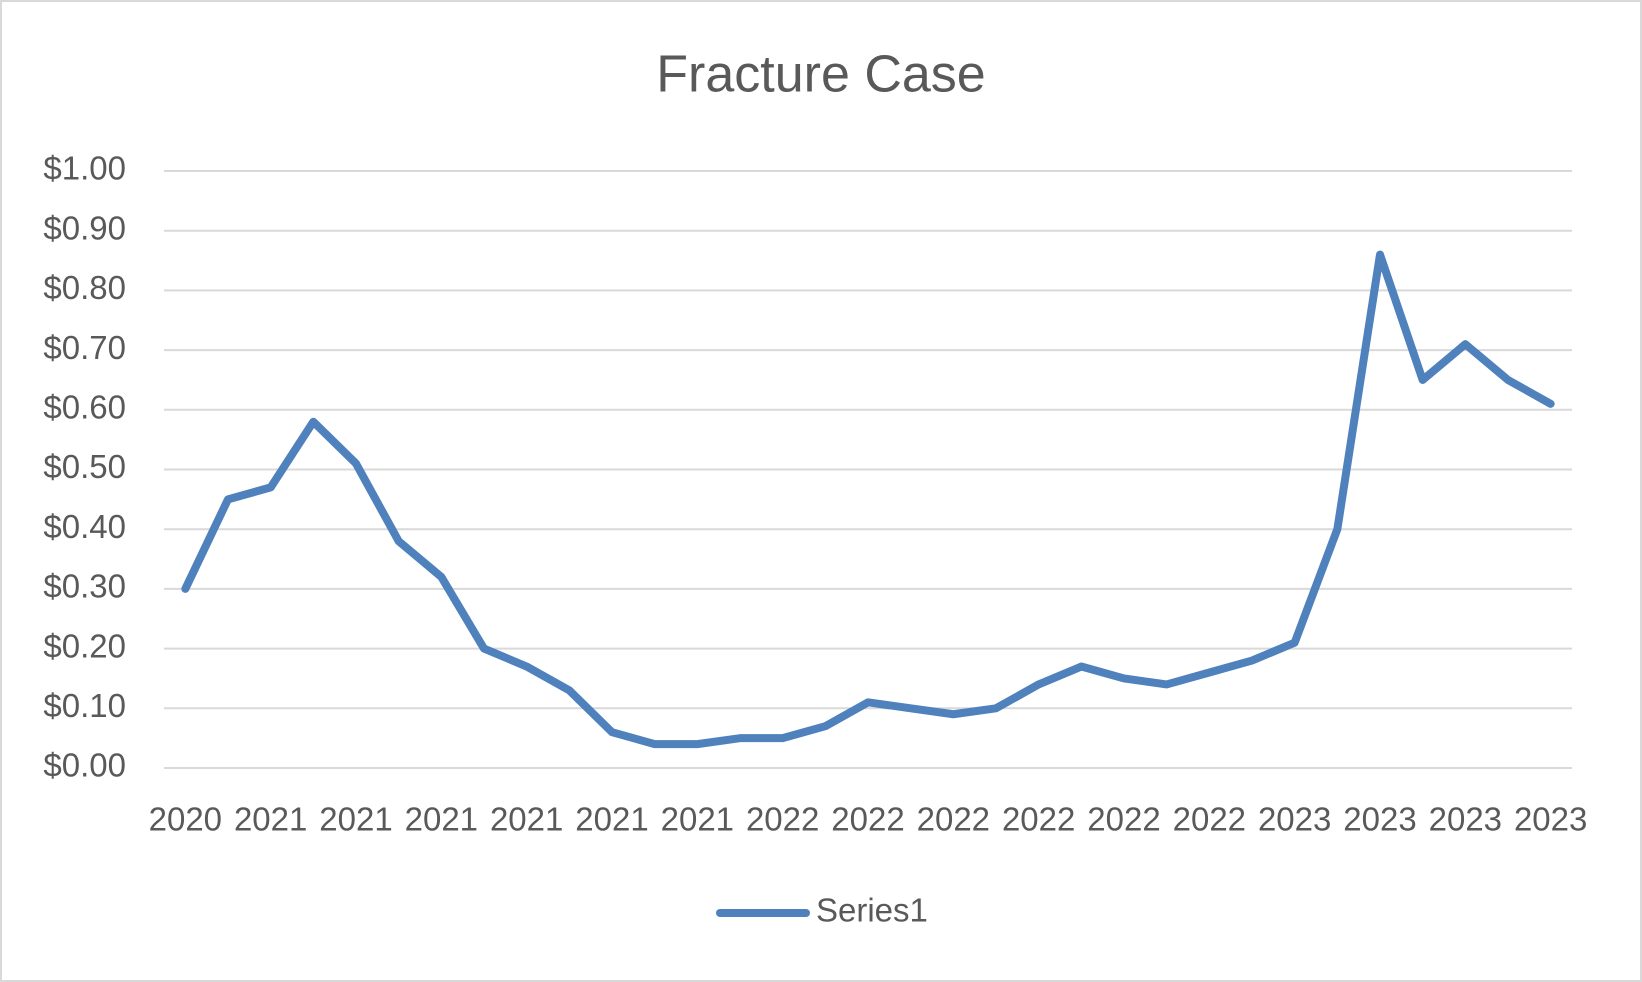  Describe the element at coordinates (84, 526) in the screenshot. I see `y-tick-label: $0.40` at that location.